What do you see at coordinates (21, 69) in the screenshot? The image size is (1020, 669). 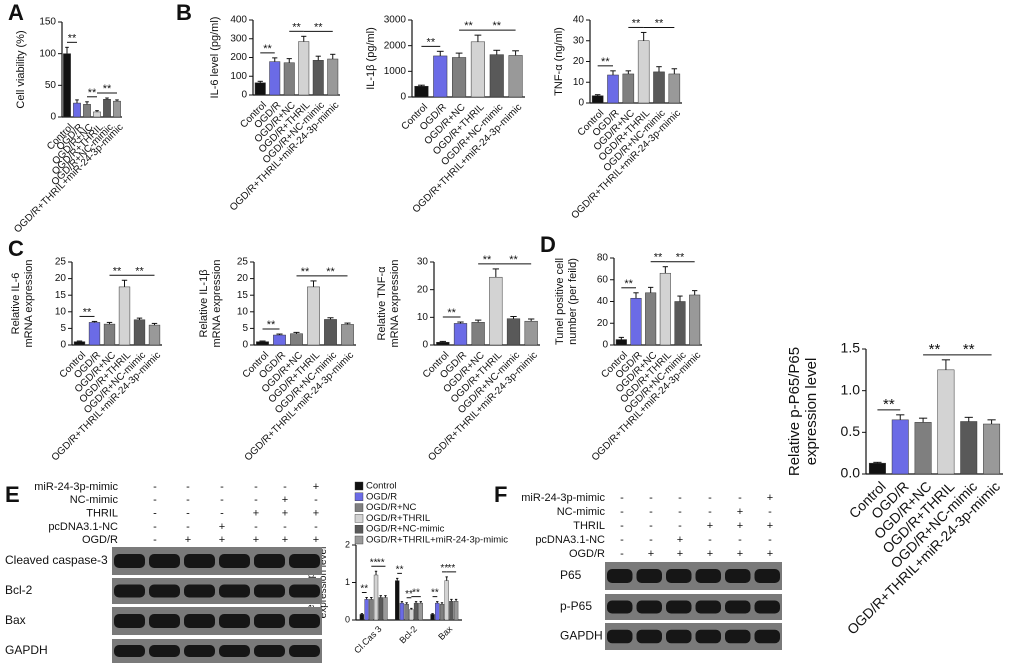 I see `y-axis-title: Cell viability (%)` at bounding box center [21, 69].